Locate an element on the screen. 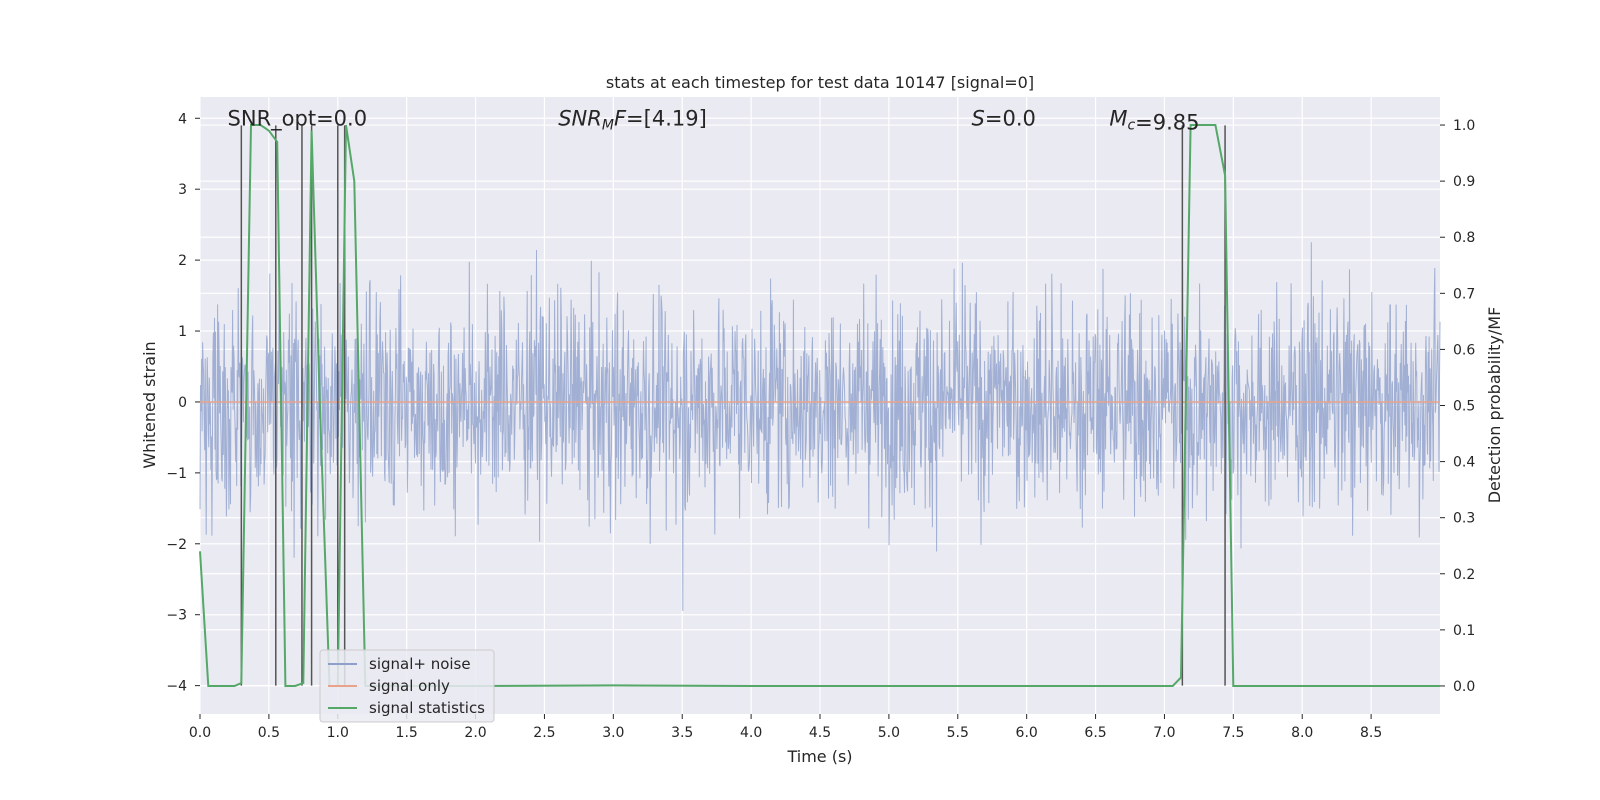 This screenshot has height=800, width=1600. x-tick-label: 5.5 is located at coordinates (958, 733).